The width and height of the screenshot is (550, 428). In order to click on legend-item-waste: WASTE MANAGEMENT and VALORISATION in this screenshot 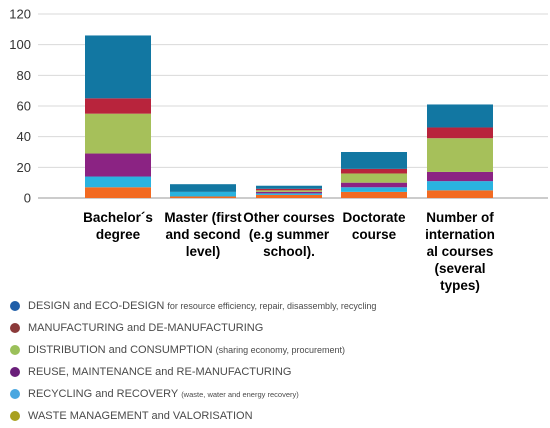, I will do `click(275, 416)`.